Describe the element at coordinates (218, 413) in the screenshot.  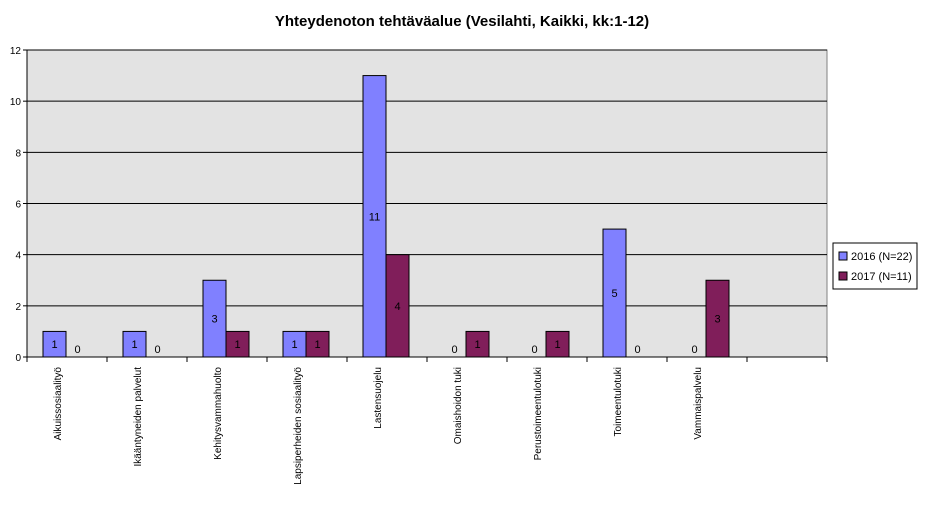
I see `category-label: Kehitysvammahuolto` at that location.